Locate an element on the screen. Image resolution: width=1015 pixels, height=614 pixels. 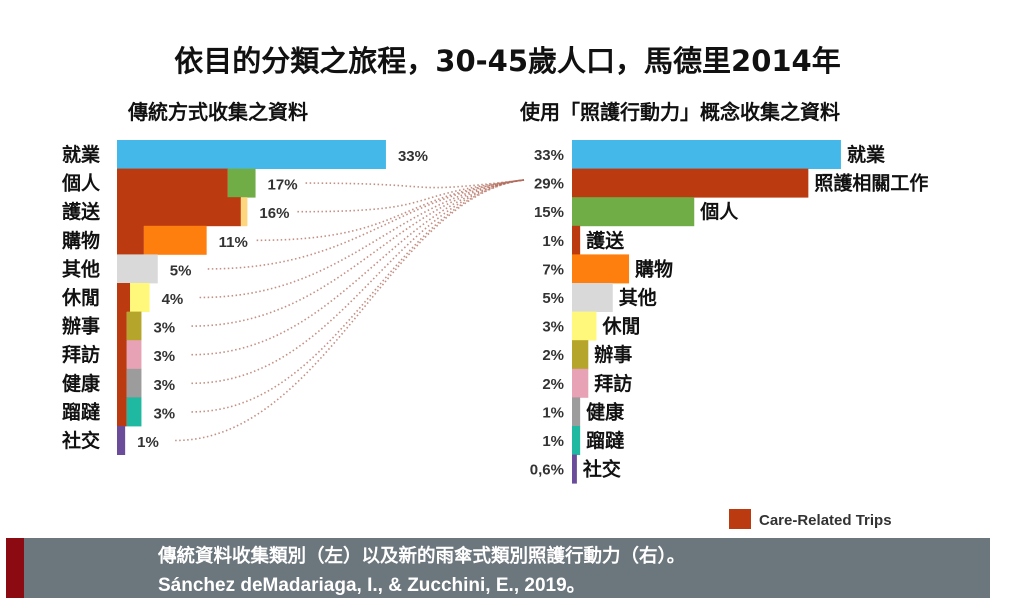
right-category-label: 拜訪 is located at coordinates (613, 383).